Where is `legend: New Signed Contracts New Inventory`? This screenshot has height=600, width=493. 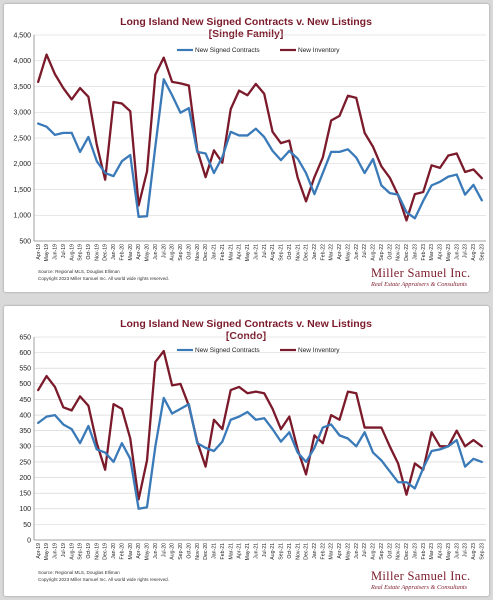 legend: New Signed Contracts New Inventory is located at coordinates (258, 350).